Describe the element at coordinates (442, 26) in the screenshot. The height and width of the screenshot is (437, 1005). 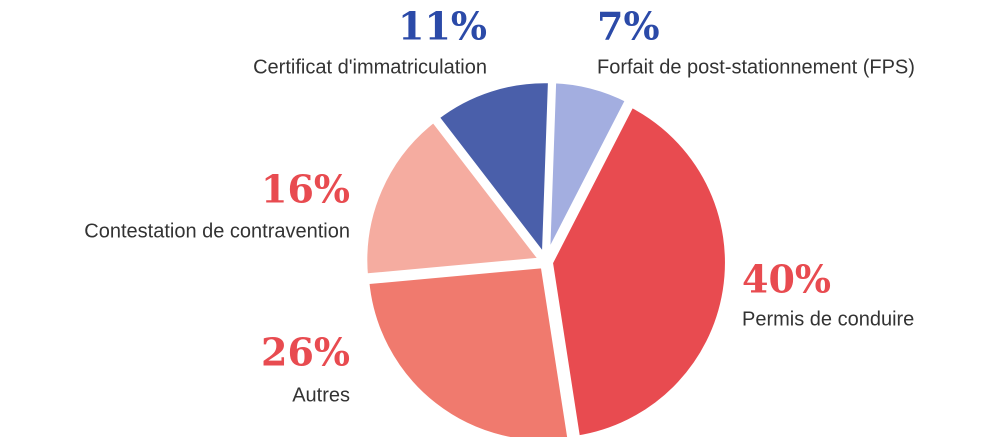
I see `value-label: 11%` at that location.